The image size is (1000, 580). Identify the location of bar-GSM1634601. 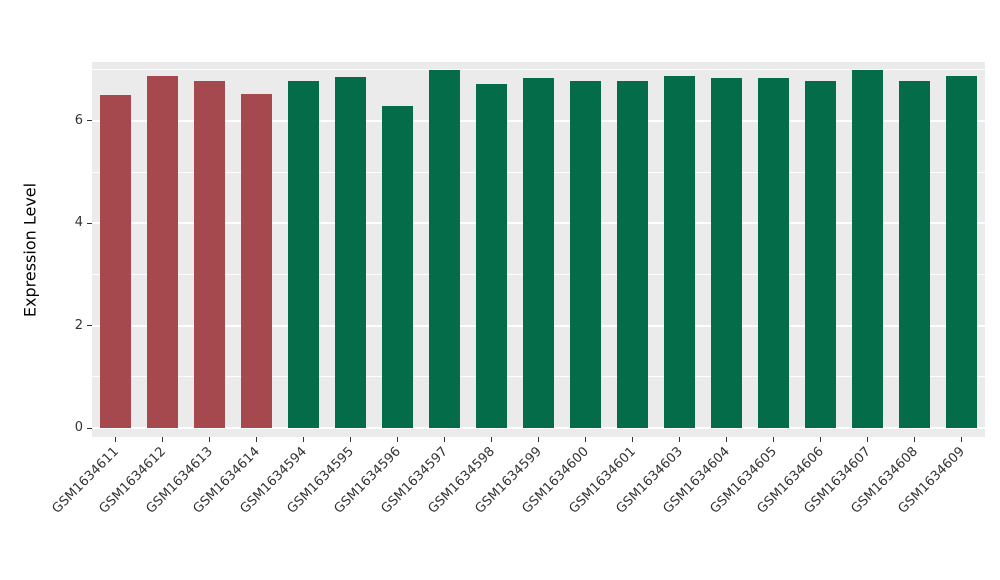
(632, 254).